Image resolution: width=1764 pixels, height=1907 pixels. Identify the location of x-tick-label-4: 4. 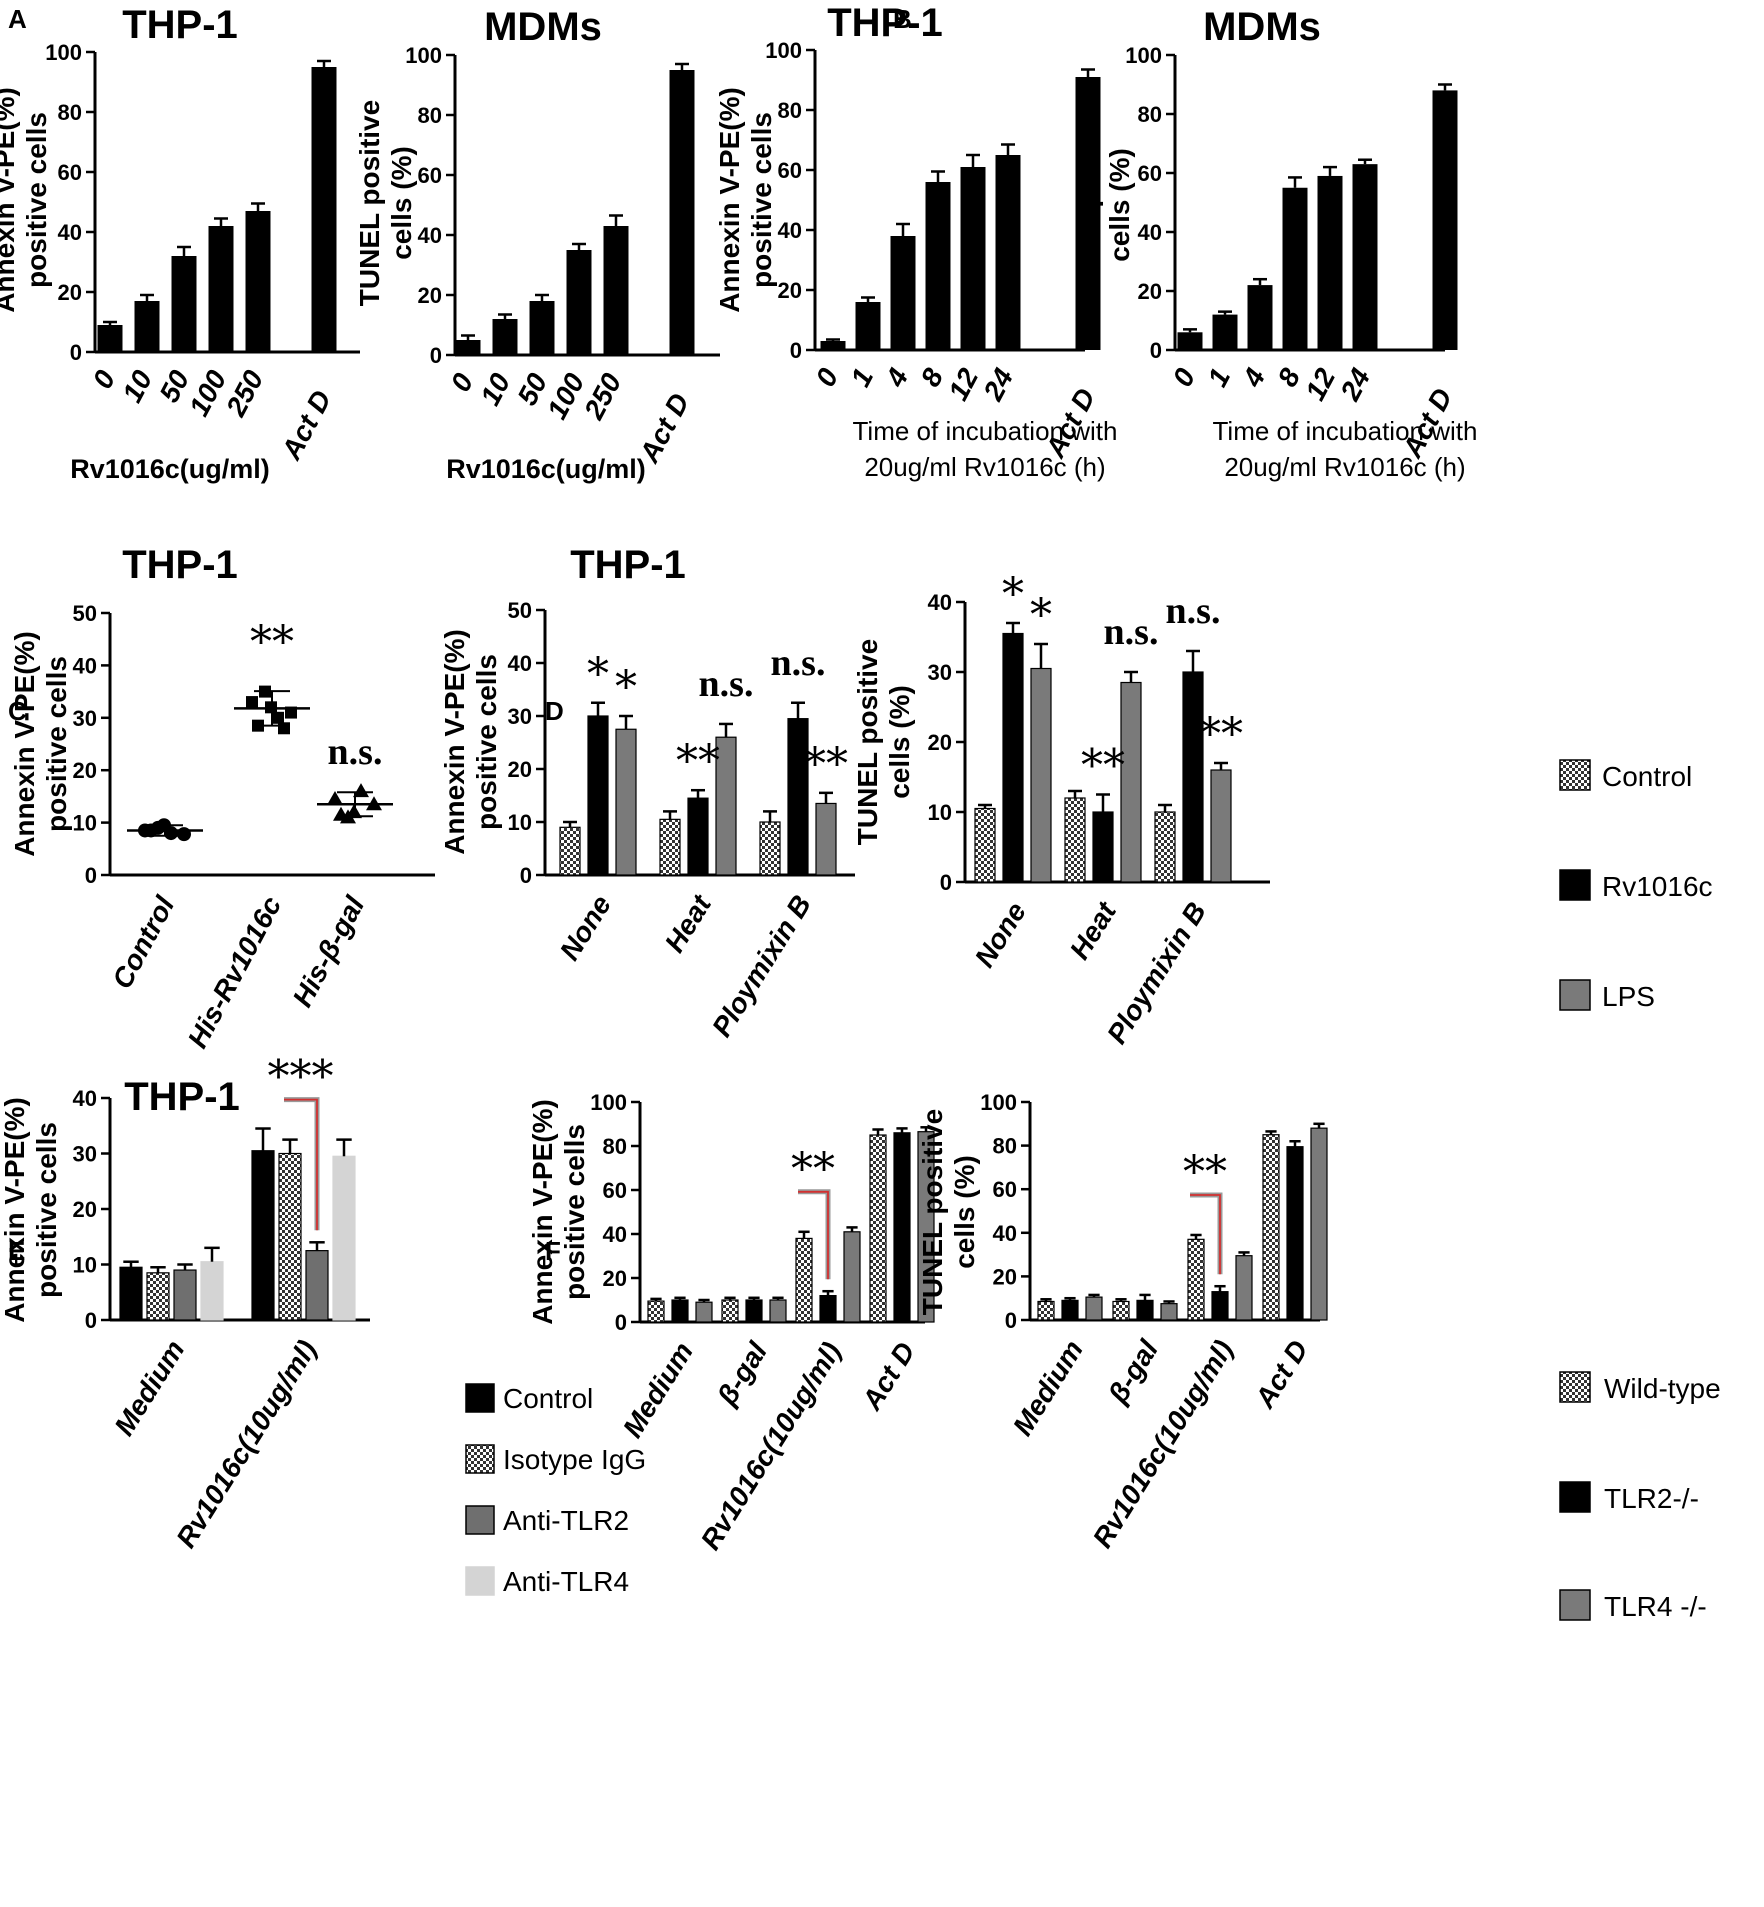
(896, 378).